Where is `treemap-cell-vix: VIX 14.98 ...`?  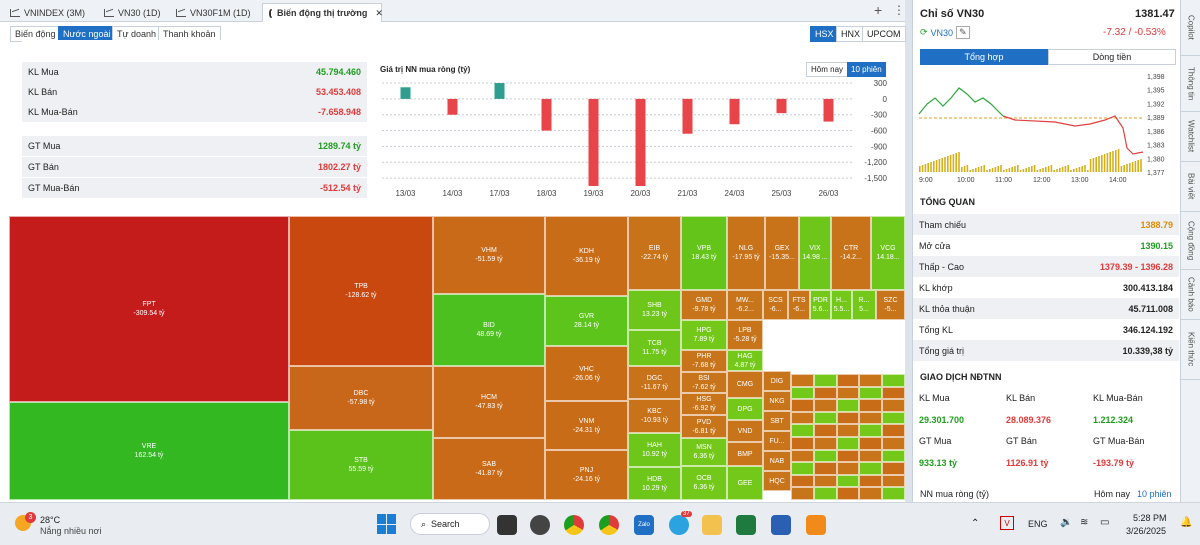
treemap-cell-vix: VIX 14.98 ... is located at coordinates (815, 253).